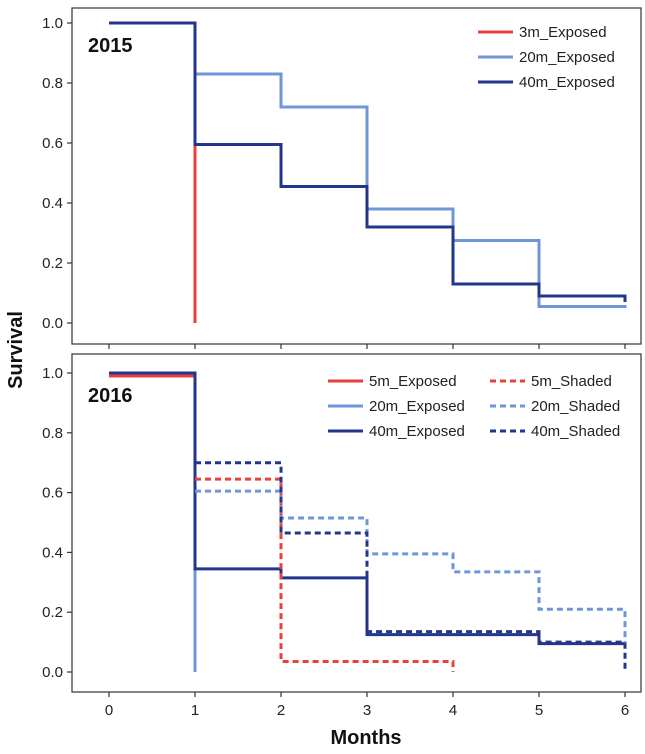 The image size is (645, 754). I want to click on x-tick-label: 3, so click(367, 710).